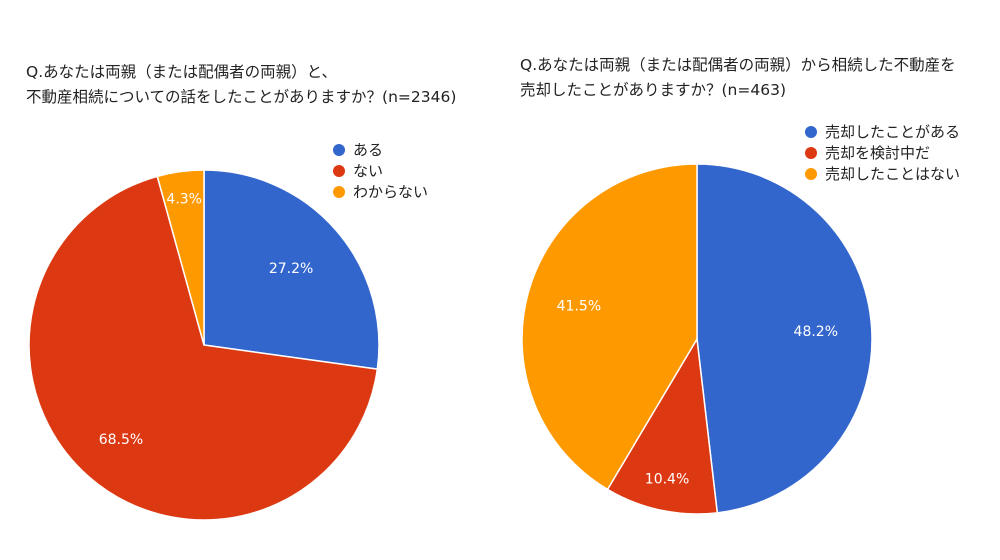 The width and height of the screenshot is (1000, 560). I want to click on slice-value-label: 10.4%, so click(667, 479).